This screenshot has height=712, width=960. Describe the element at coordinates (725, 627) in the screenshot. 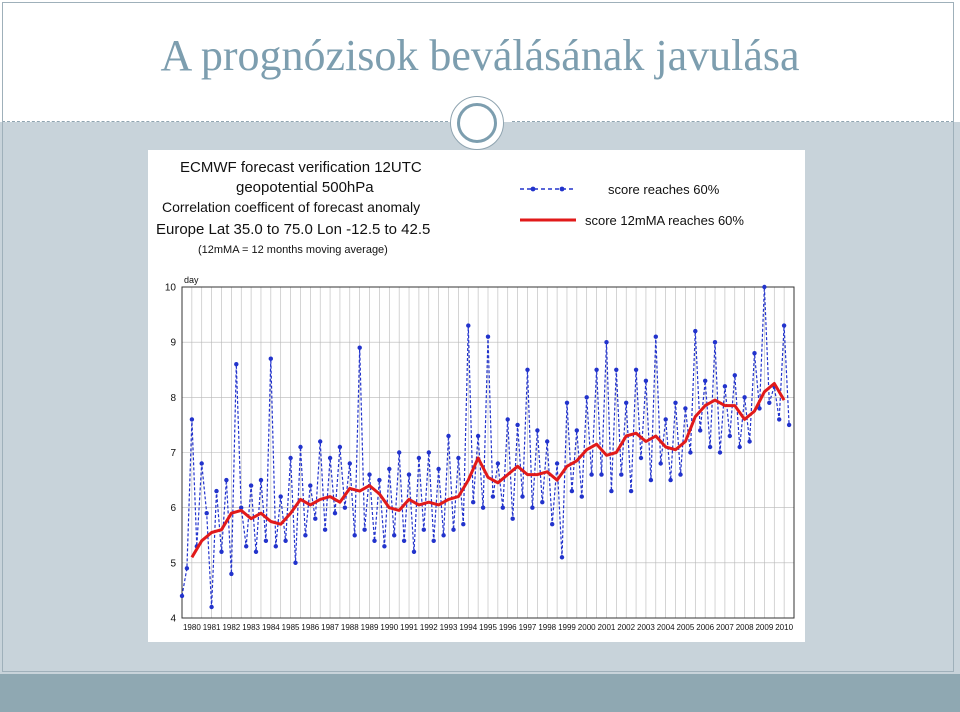

I see `x-tick-label: 2007` at that location.